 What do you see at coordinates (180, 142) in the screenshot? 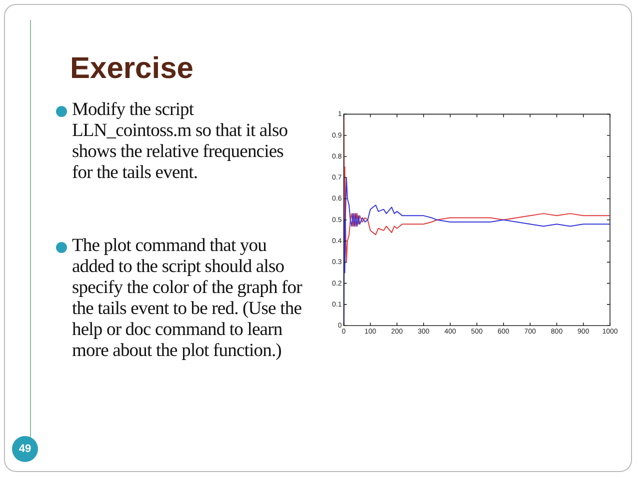
I see `text: Modify the script LLN_cointoss.m so that it also shows the relative frequencies for the tails event.` at bounding box center [180, 142].